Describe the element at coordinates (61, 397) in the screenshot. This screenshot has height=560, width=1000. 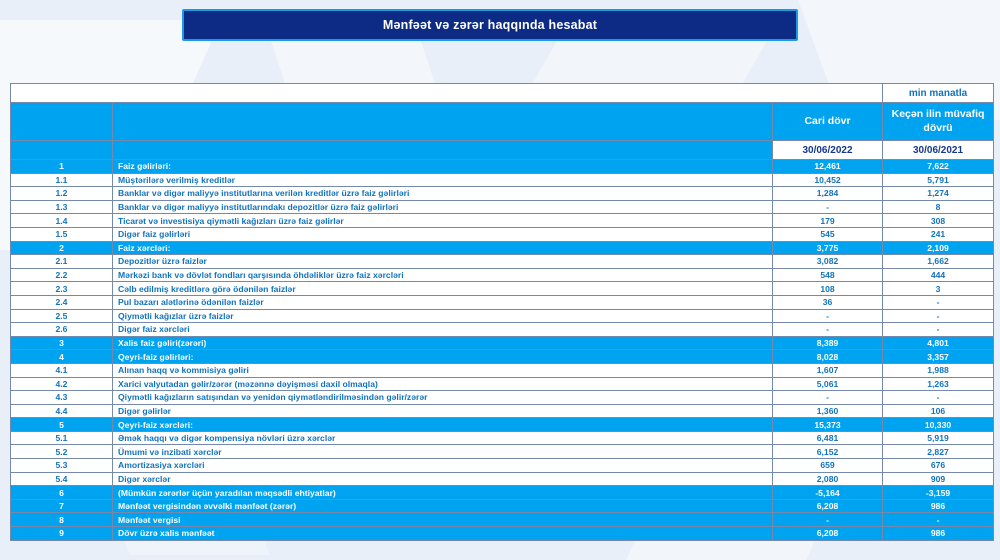
I see `row-number-cell: 4.3` at that location.